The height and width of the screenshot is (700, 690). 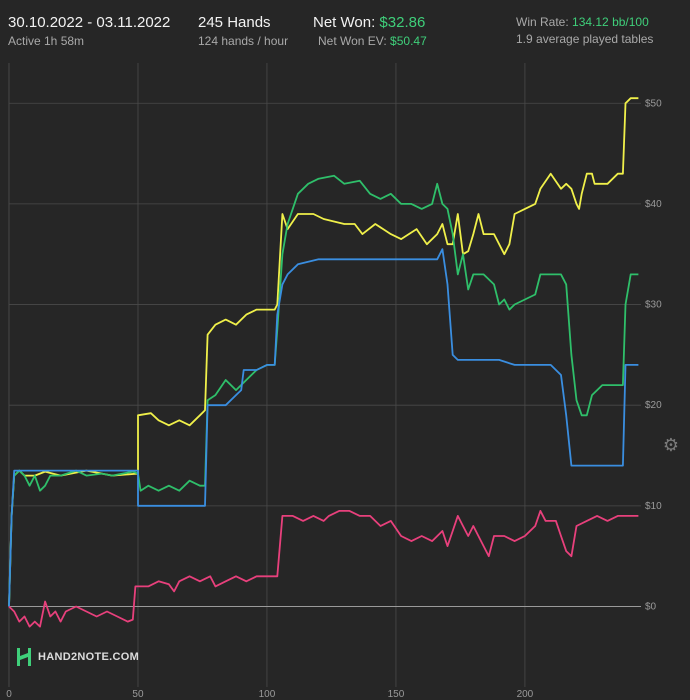 I want to click on x-tick-label: 100, so click(x=267, y=694).